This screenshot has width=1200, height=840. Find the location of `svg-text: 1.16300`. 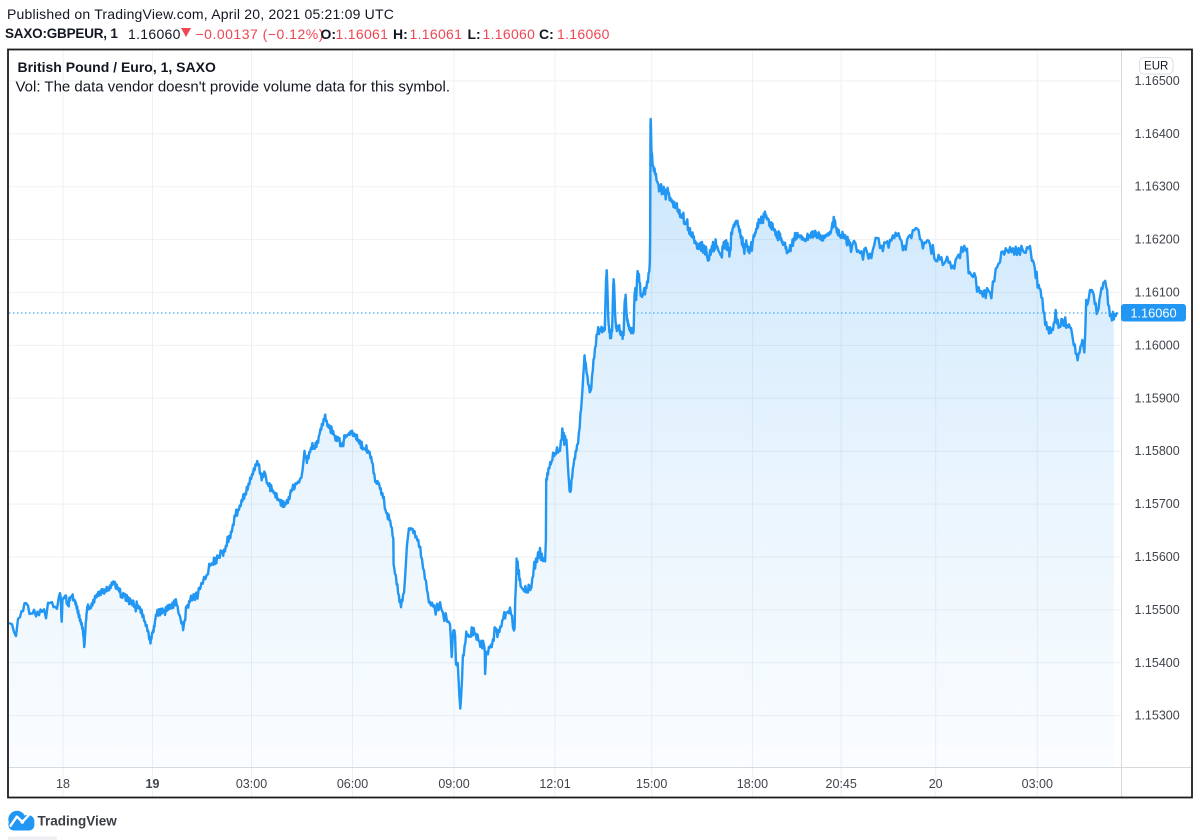

svg-text: 1.16300 is located at coordinates (1157, 187).